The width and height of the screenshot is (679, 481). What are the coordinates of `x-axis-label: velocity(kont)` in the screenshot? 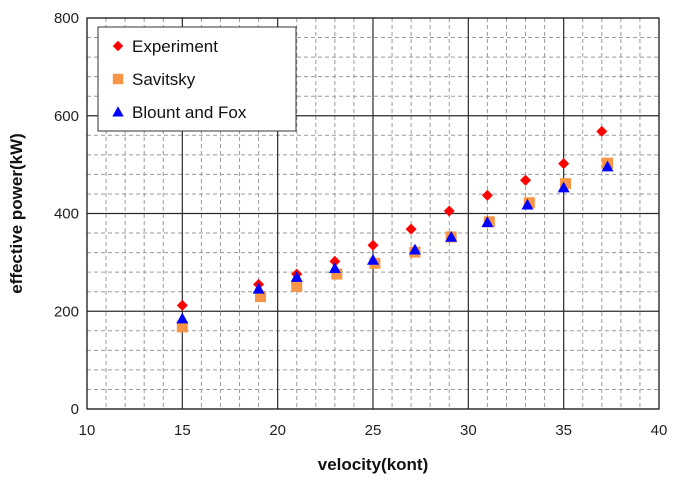 It's located at (373, 464).